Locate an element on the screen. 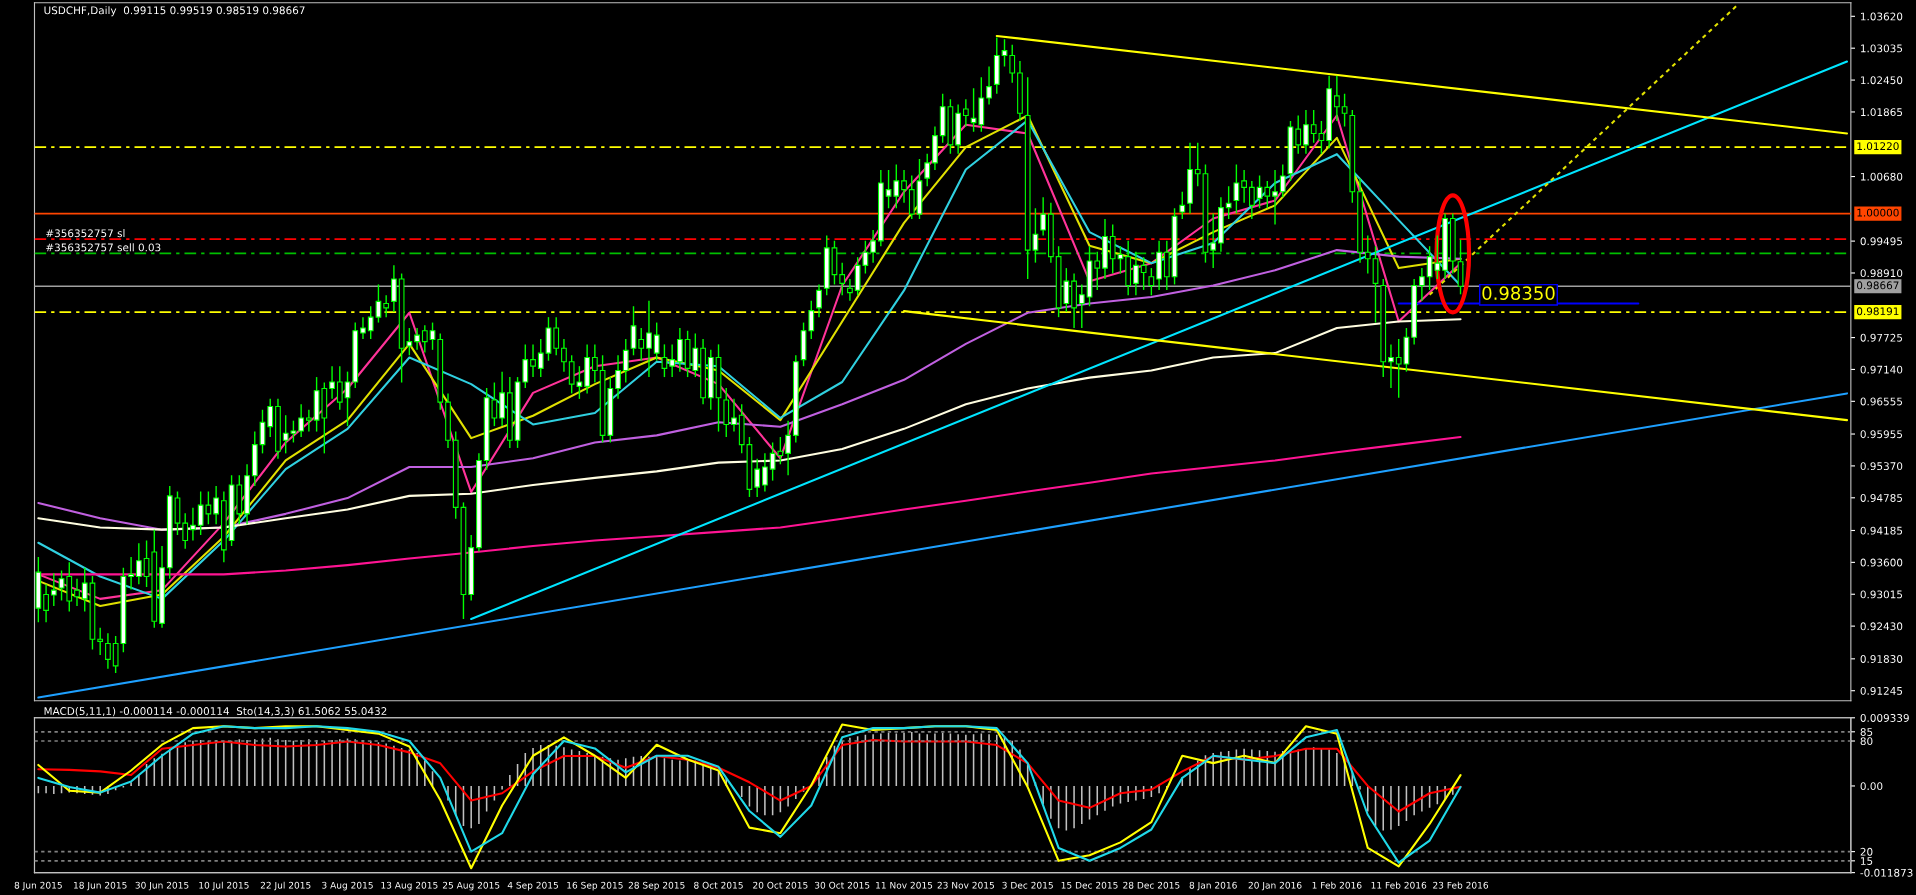 The height and width of the screenshot is (895, 1916). y-tick-label: 0.93015 is located at coordinates (1881, 594).